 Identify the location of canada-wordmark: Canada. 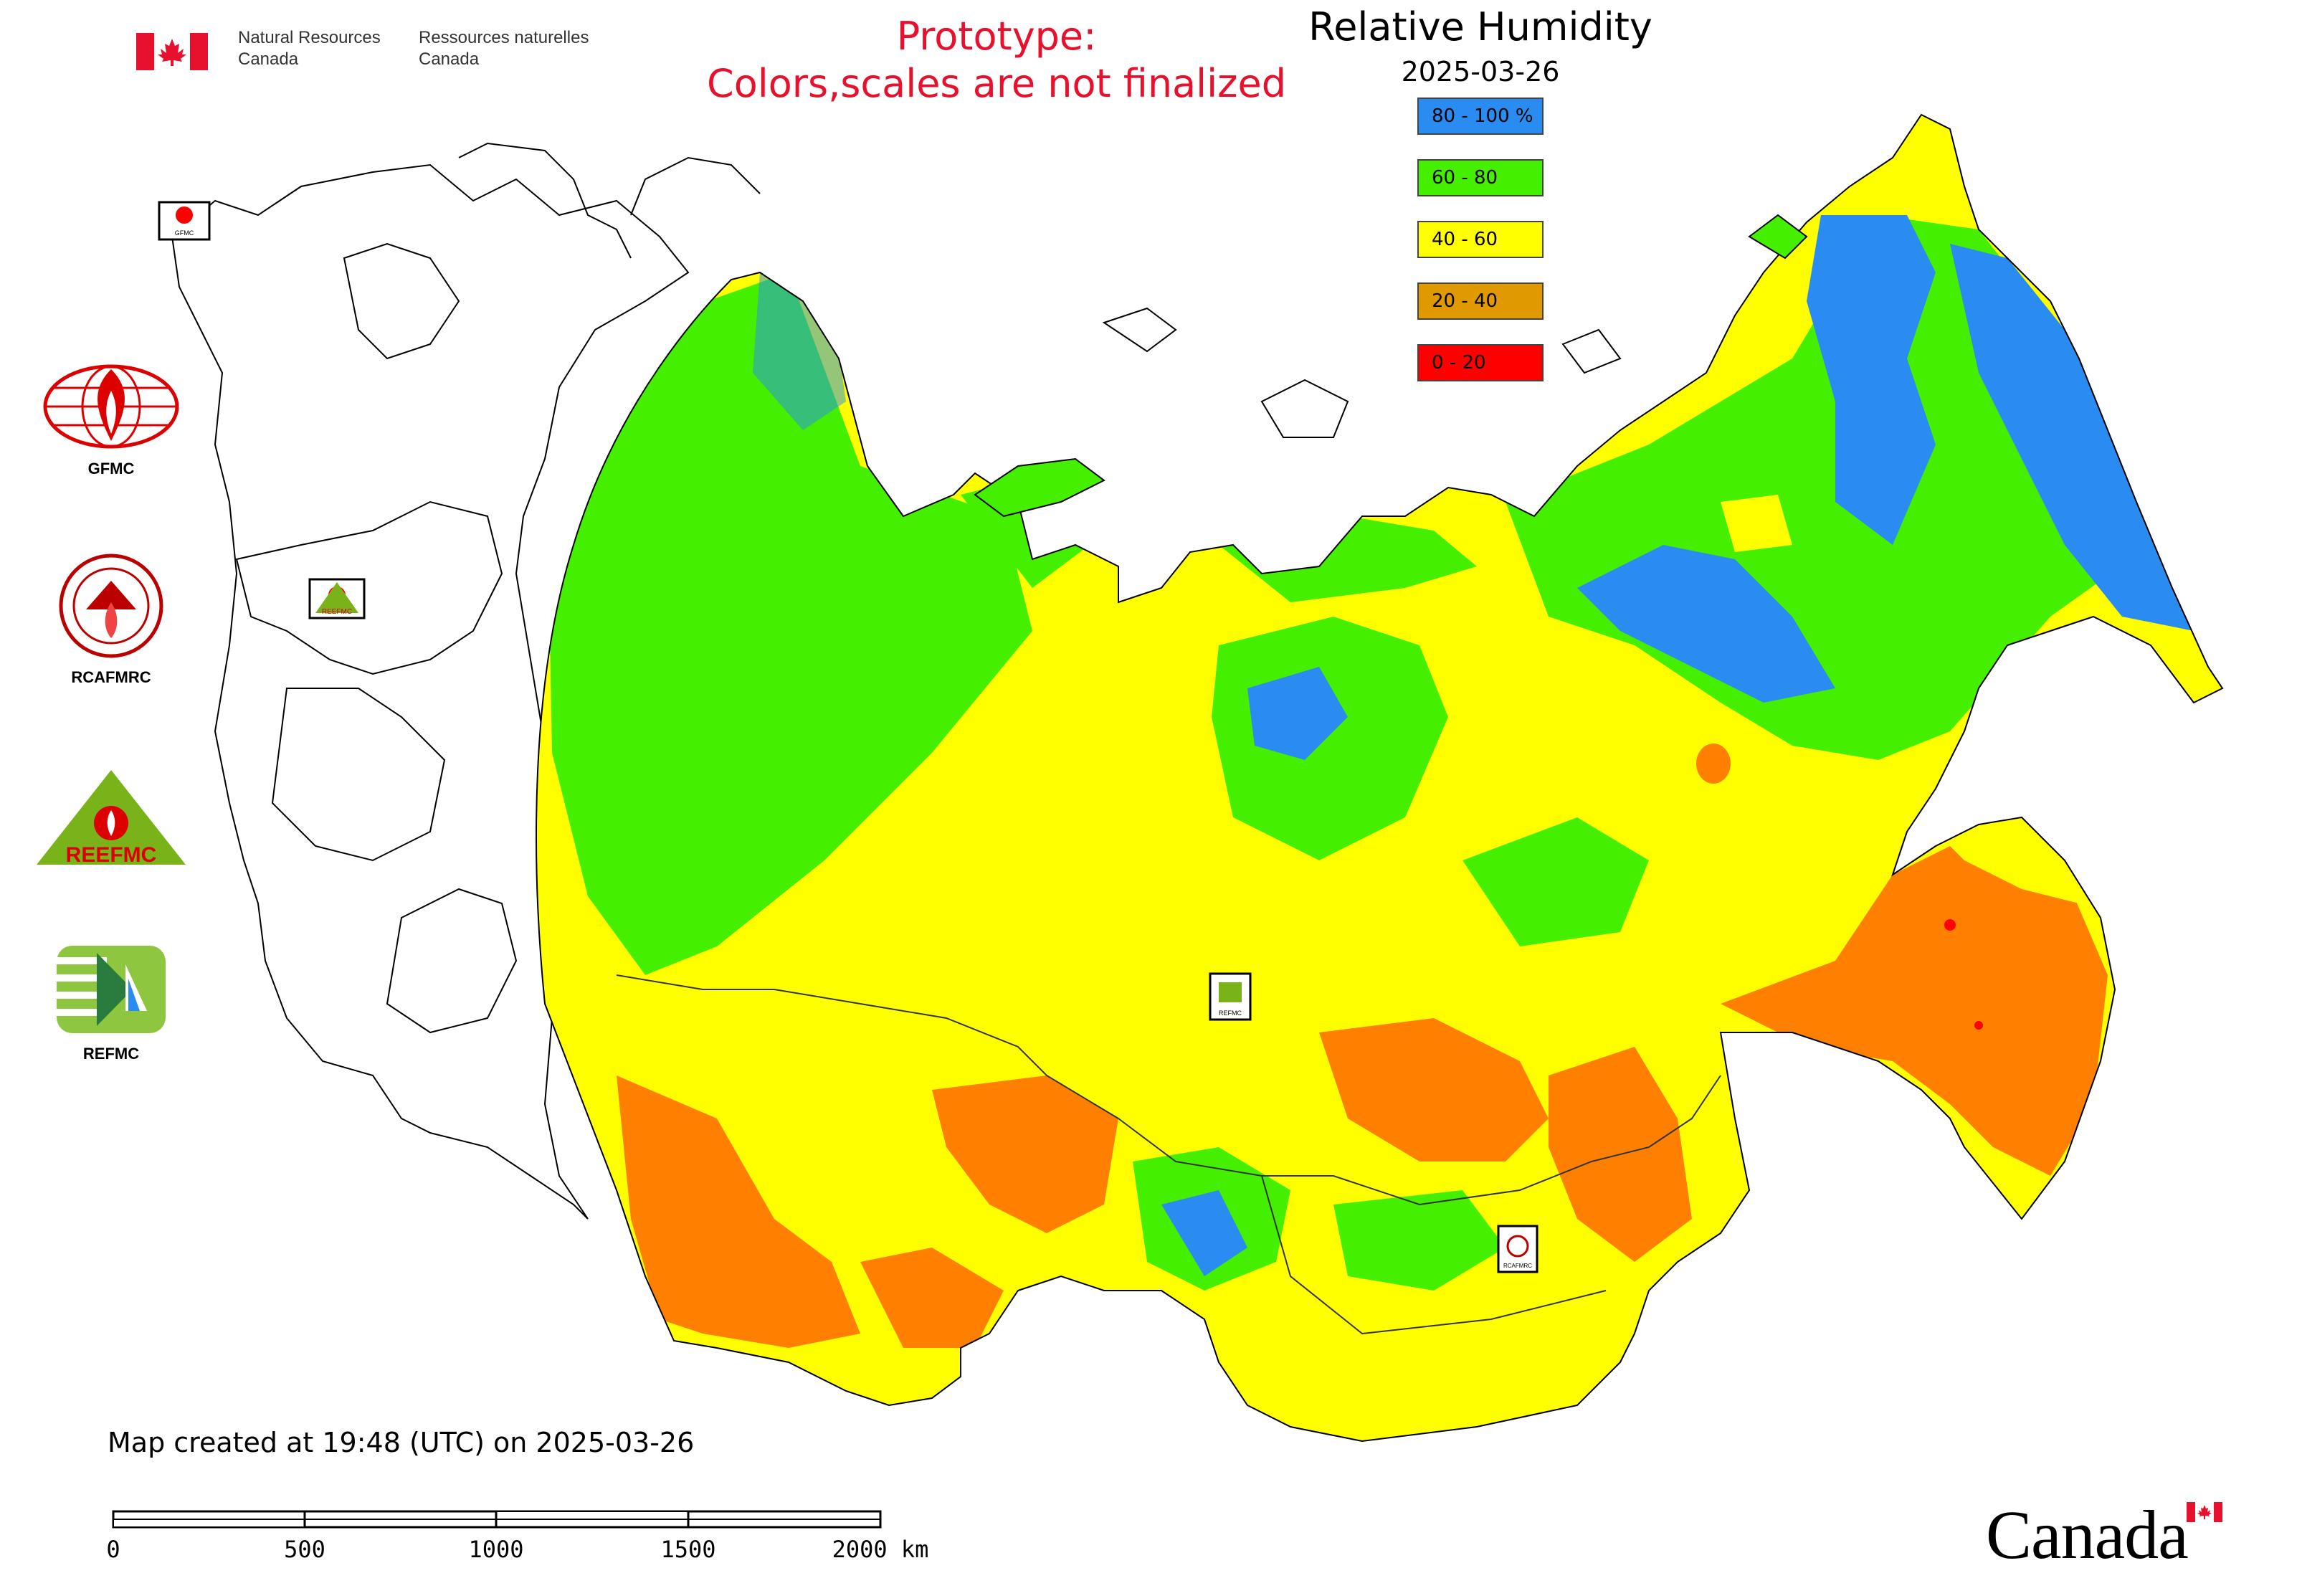
(2087, 1534).